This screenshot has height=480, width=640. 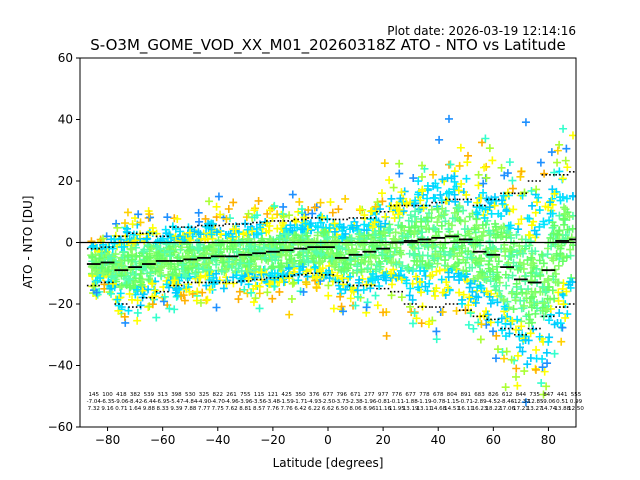 What do you see at coordinates (535, 402) in the screenshot?
I see `bin-mean-label: -12.85` at bounding box center [535, 402].